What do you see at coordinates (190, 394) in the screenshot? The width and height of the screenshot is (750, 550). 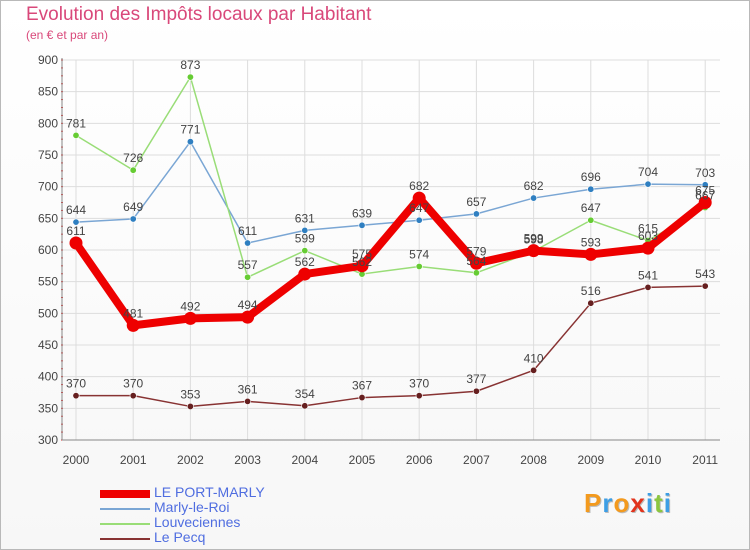 I see `data-label: 353` at bounding box center [190, 394].